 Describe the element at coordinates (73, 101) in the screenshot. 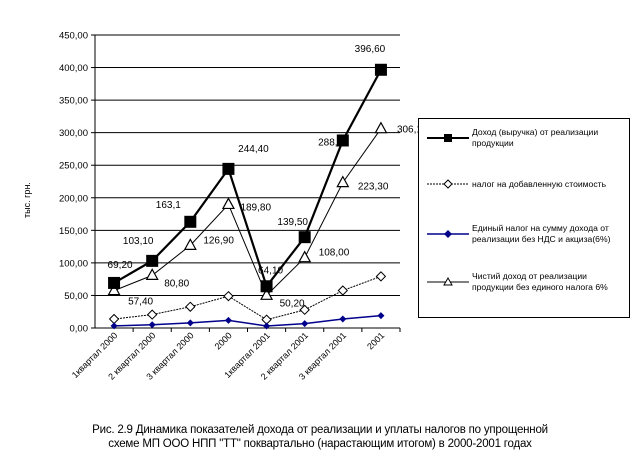

I see `y-tick-label: 350,00` at that location.